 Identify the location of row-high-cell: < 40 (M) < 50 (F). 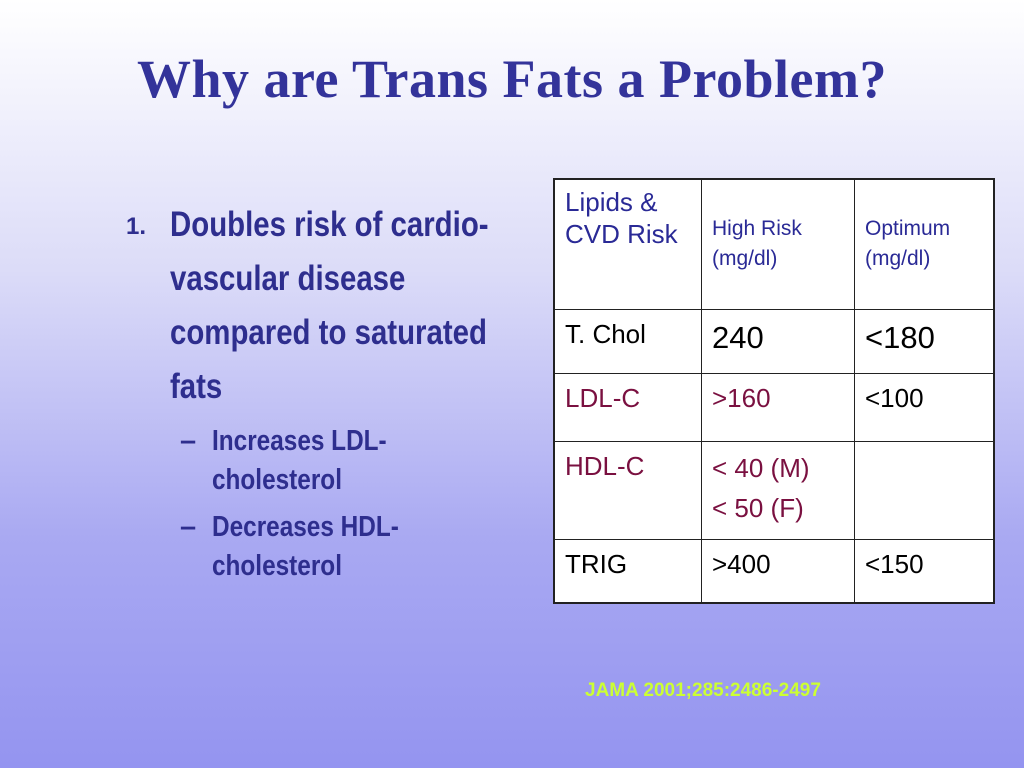
(778, 490).